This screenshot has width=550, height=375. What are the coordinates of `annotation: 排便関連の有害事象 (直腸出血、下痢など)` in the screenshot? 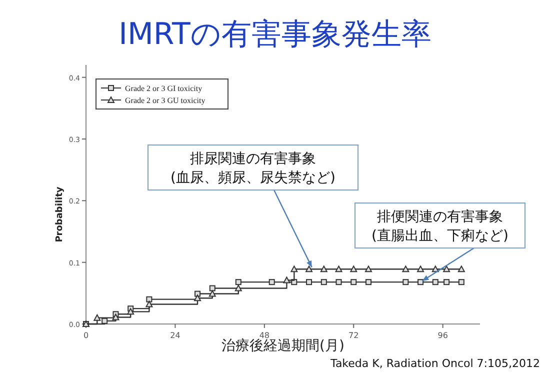 It's located at (440, 226).